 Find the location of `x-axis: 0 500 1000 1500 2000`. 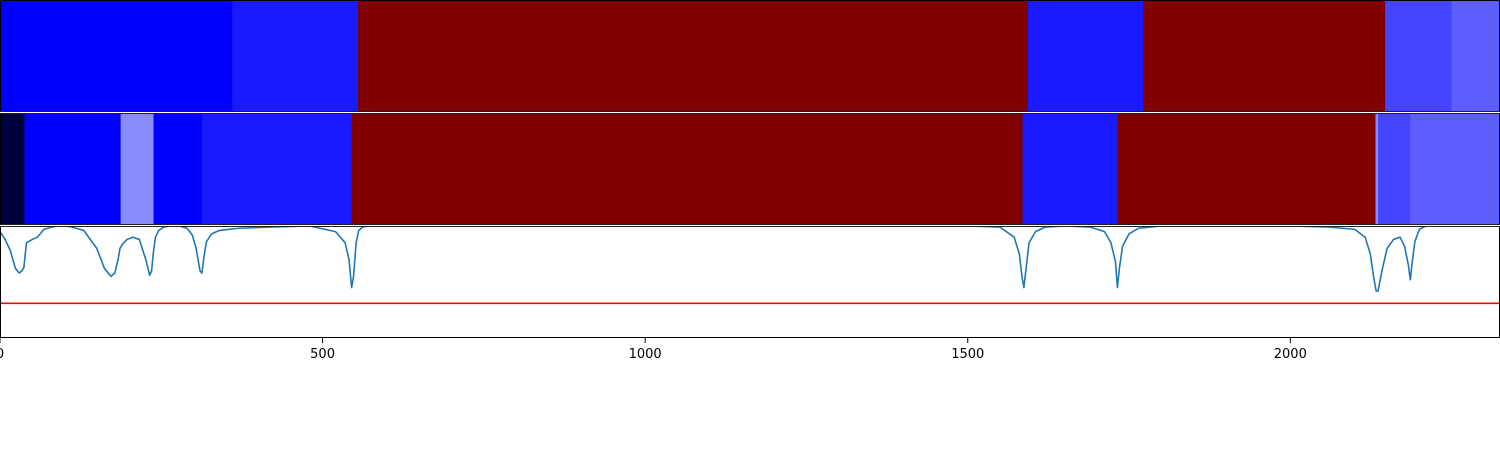

x-axis: 0 500 1000 1500 2000 is located at coordinates (653, 350).